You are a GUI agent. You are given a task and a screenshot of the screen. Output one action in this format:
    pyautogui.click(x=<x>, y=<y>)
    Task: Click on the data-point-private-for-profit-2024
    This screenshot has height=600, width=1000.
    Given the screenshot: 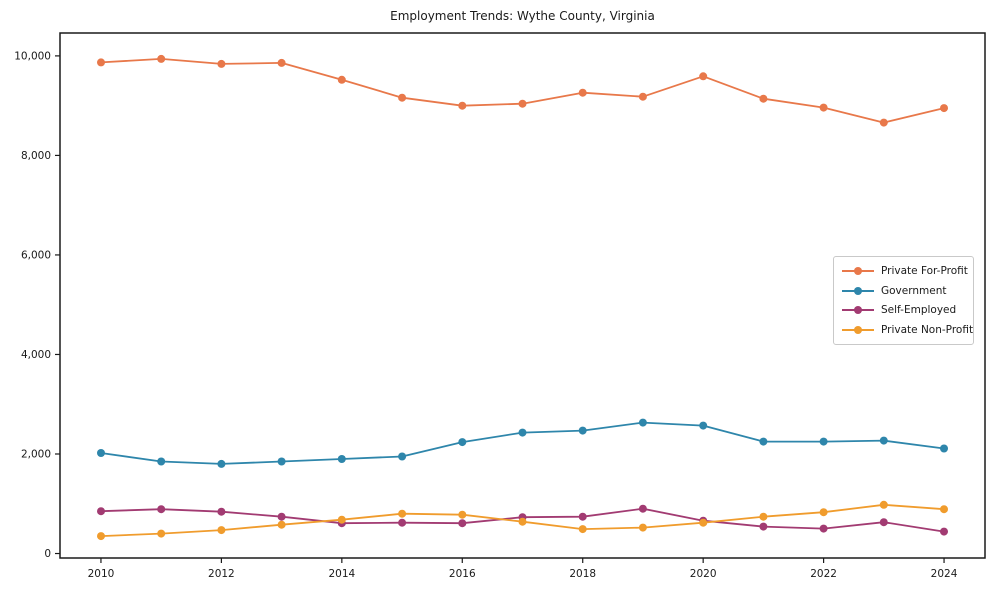 What is the action you would take?
    pyautogui.click(x=944, y=108)
    